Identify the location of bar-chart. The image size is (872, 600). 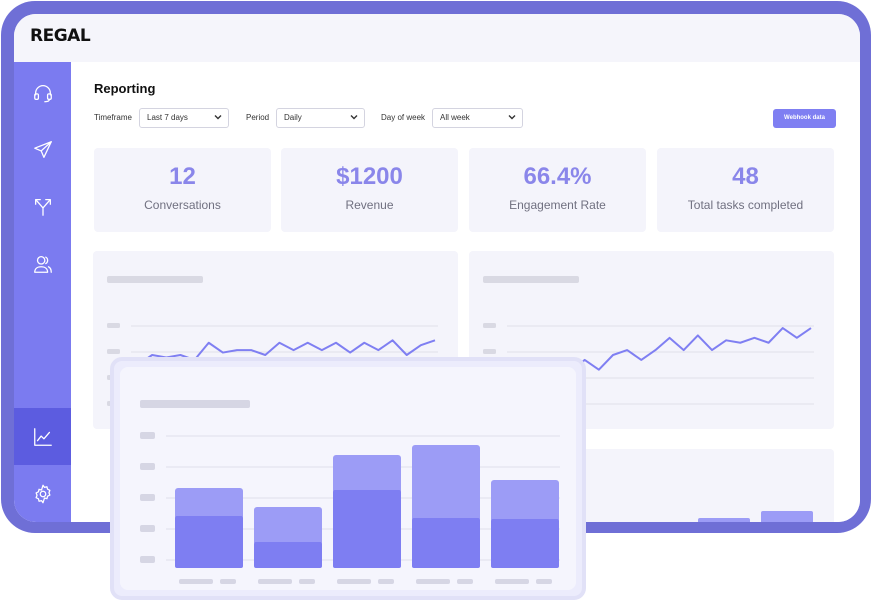
(350, 492).